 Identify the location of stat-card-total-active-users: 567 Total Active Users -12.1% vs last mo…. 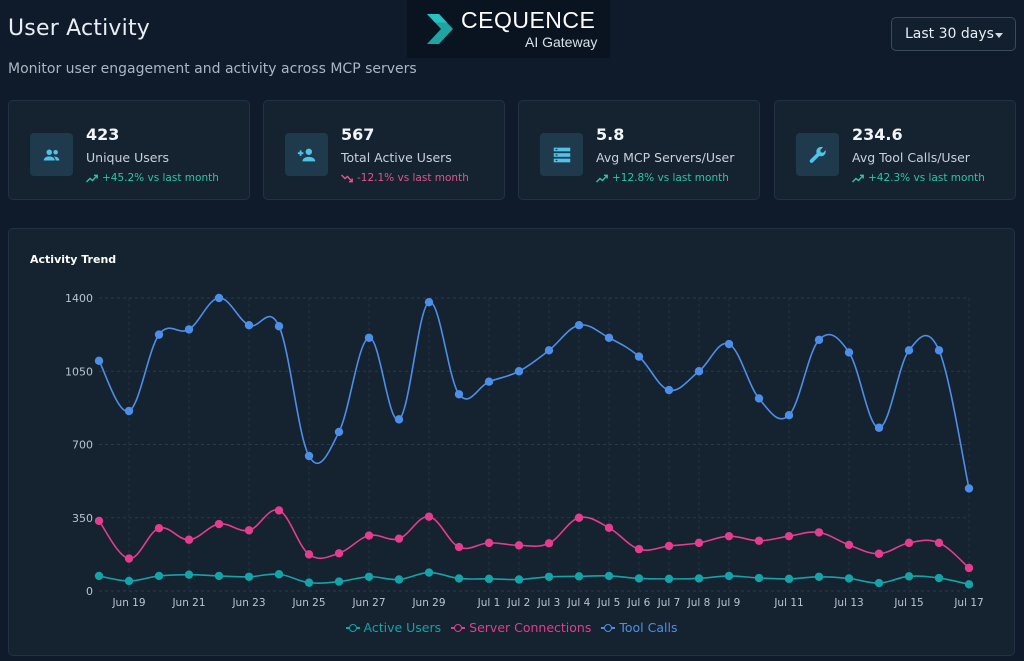
(384, 150).